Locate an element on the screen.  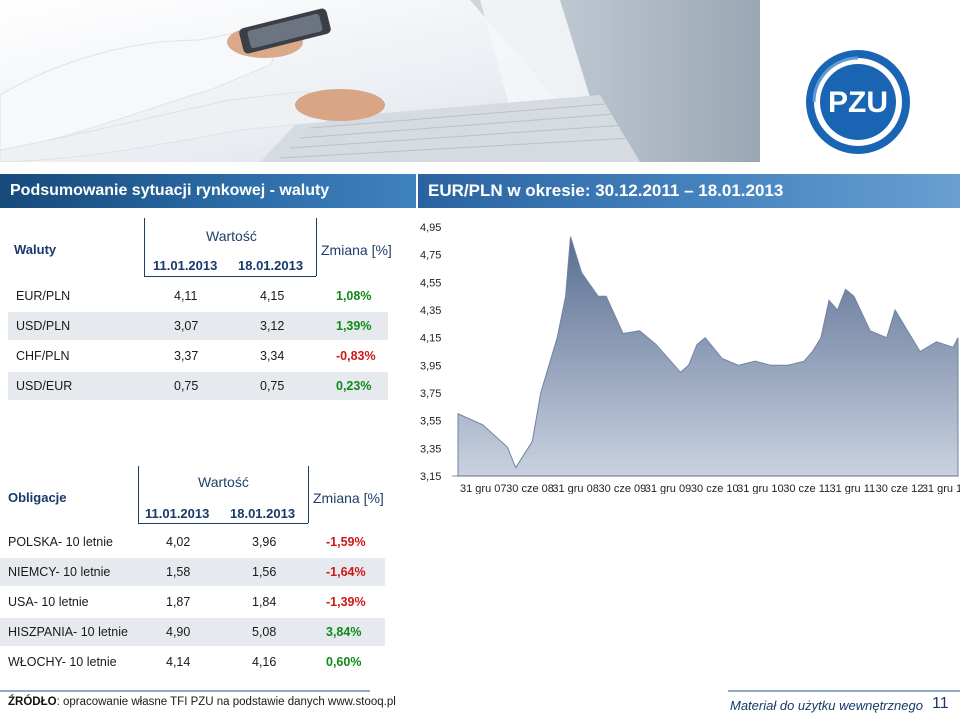
x-tick-label: 30 cze 11 is located at coordinates (806, 488).